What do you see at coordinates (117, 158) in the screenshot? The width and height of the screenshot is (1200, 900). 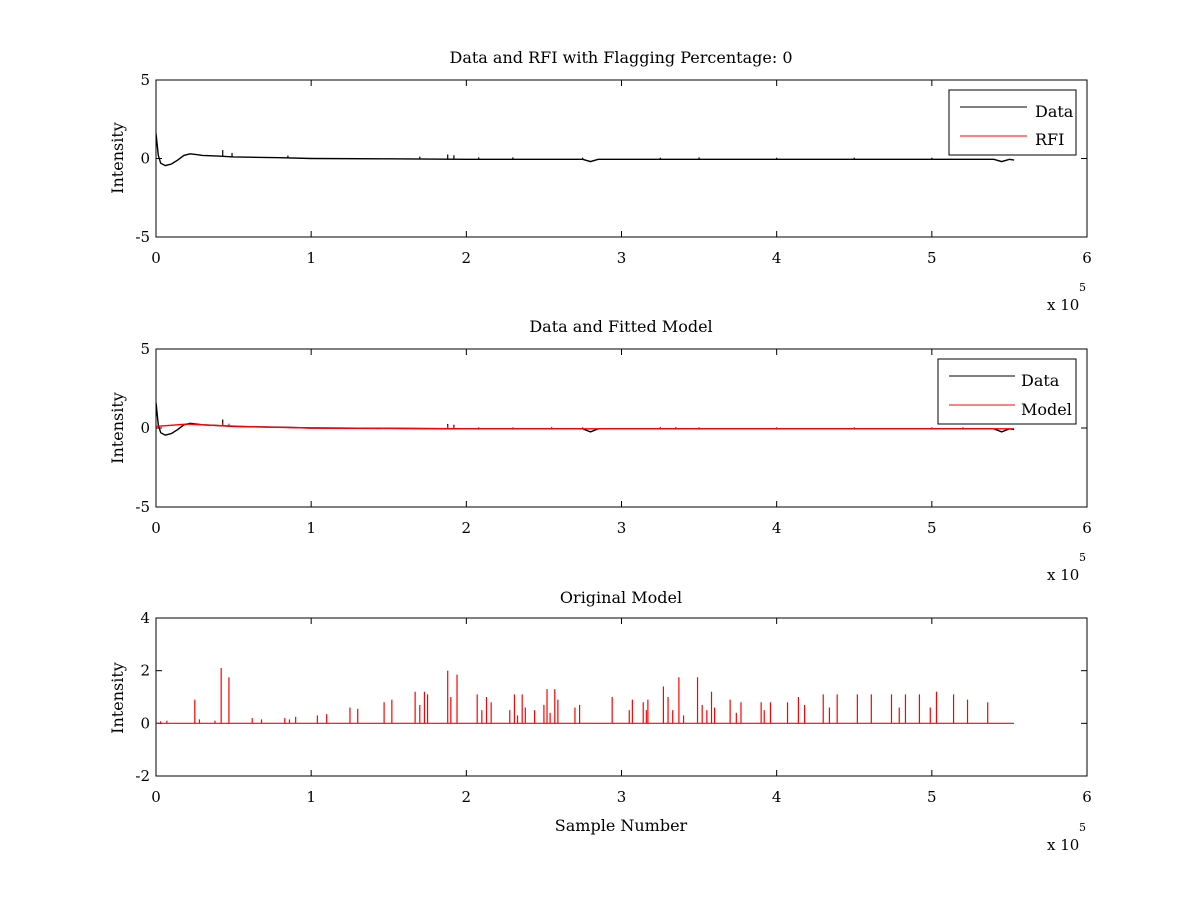 I see `panel-1-ylabel: Intensity` at bounding box center [117, 158].